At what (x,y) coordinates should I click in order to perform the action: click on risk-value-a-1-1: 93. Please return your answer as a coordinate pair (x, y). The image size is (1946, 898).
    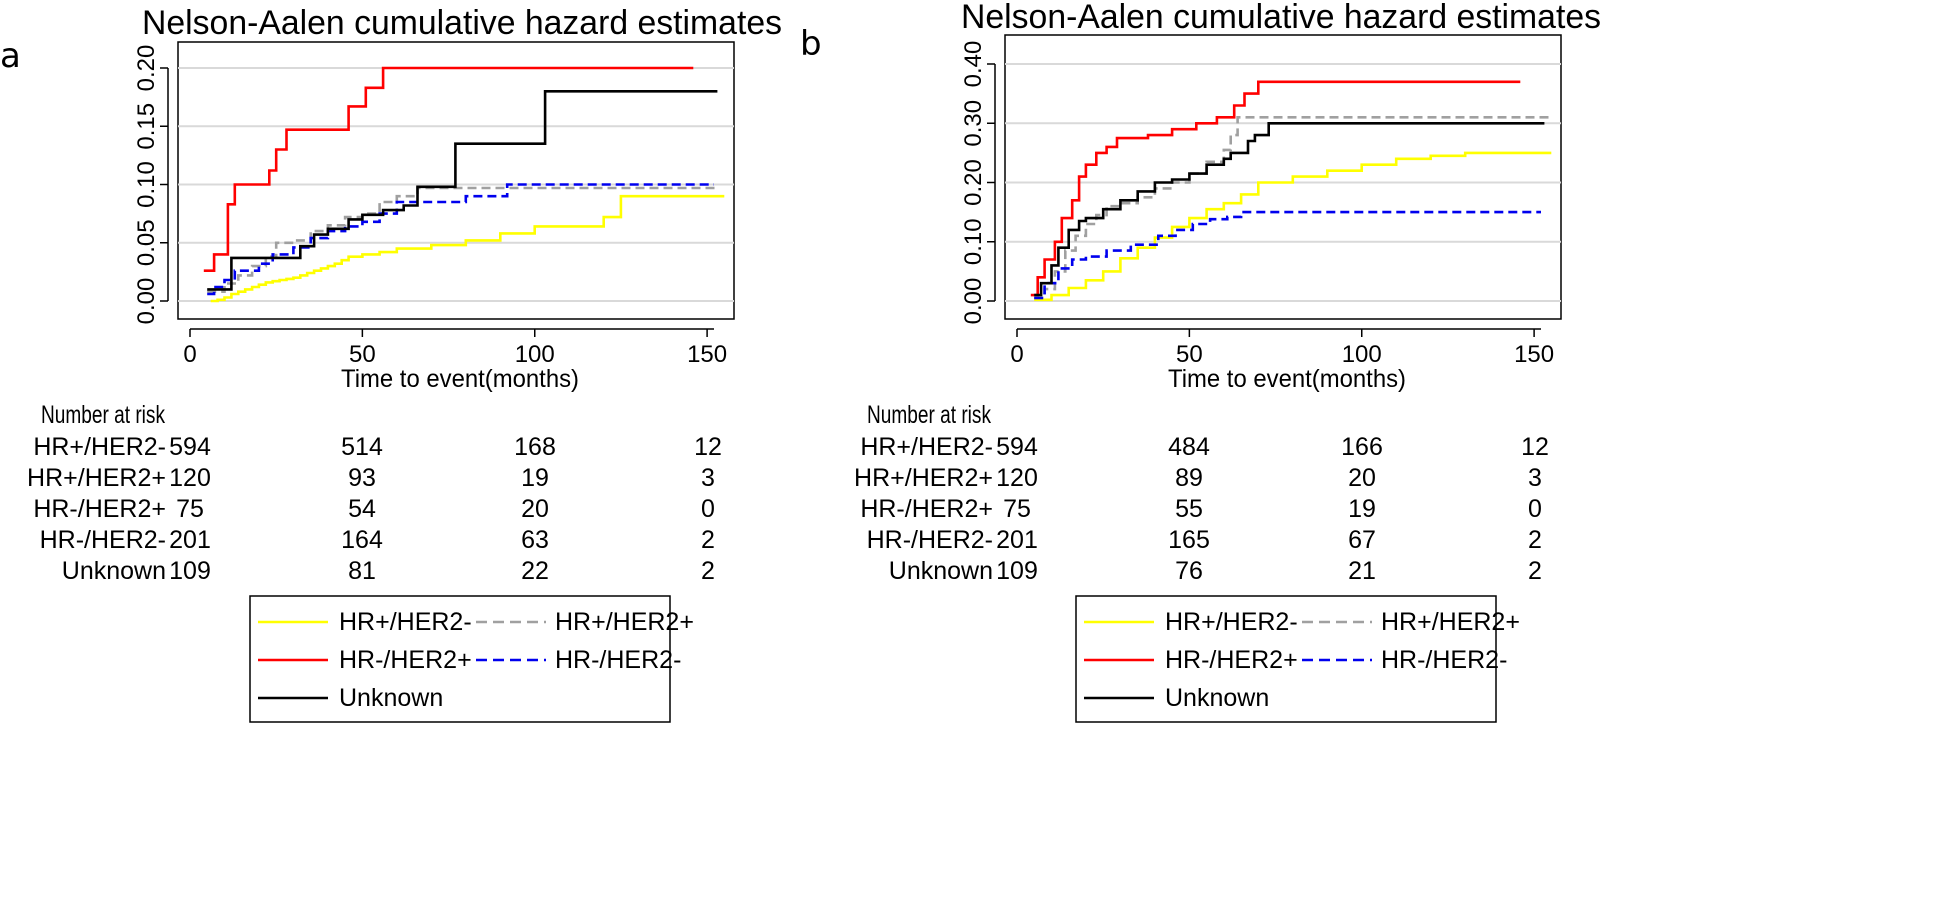
    Looking at the image, I should click on (362, 478).